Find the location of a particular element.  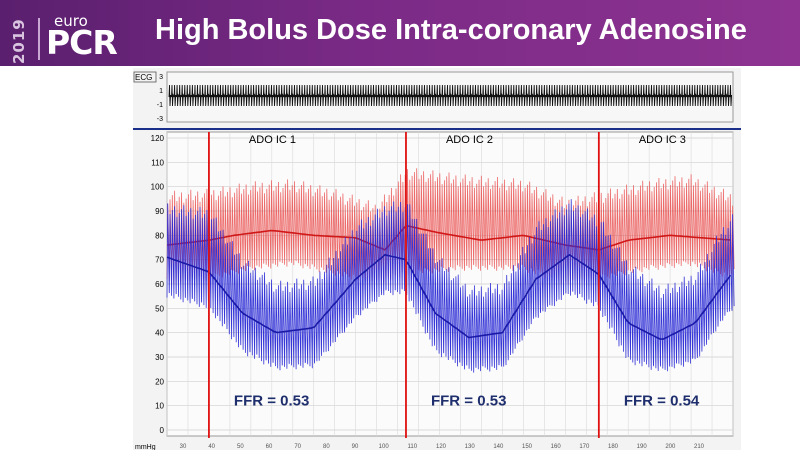

y-tick-label: 100 is located at coordinates (158, 187).